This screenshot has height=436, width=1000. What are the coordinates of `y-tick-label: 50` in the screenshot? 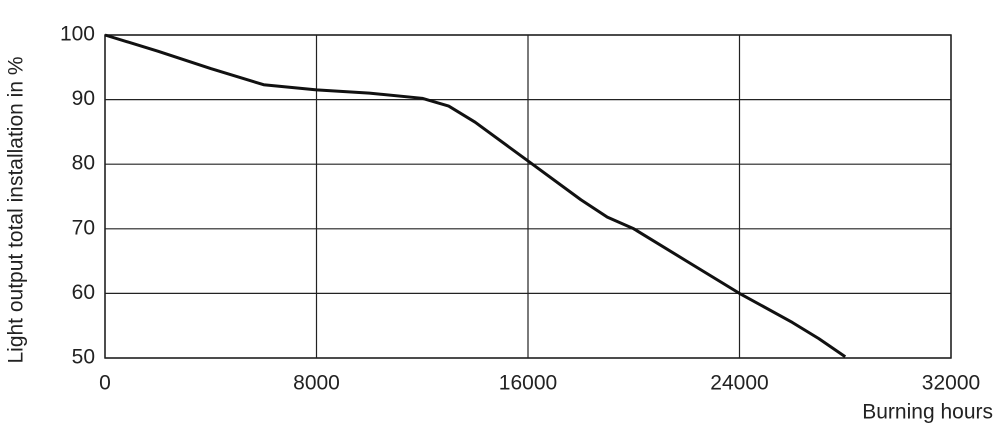 It's located at (83, 357).